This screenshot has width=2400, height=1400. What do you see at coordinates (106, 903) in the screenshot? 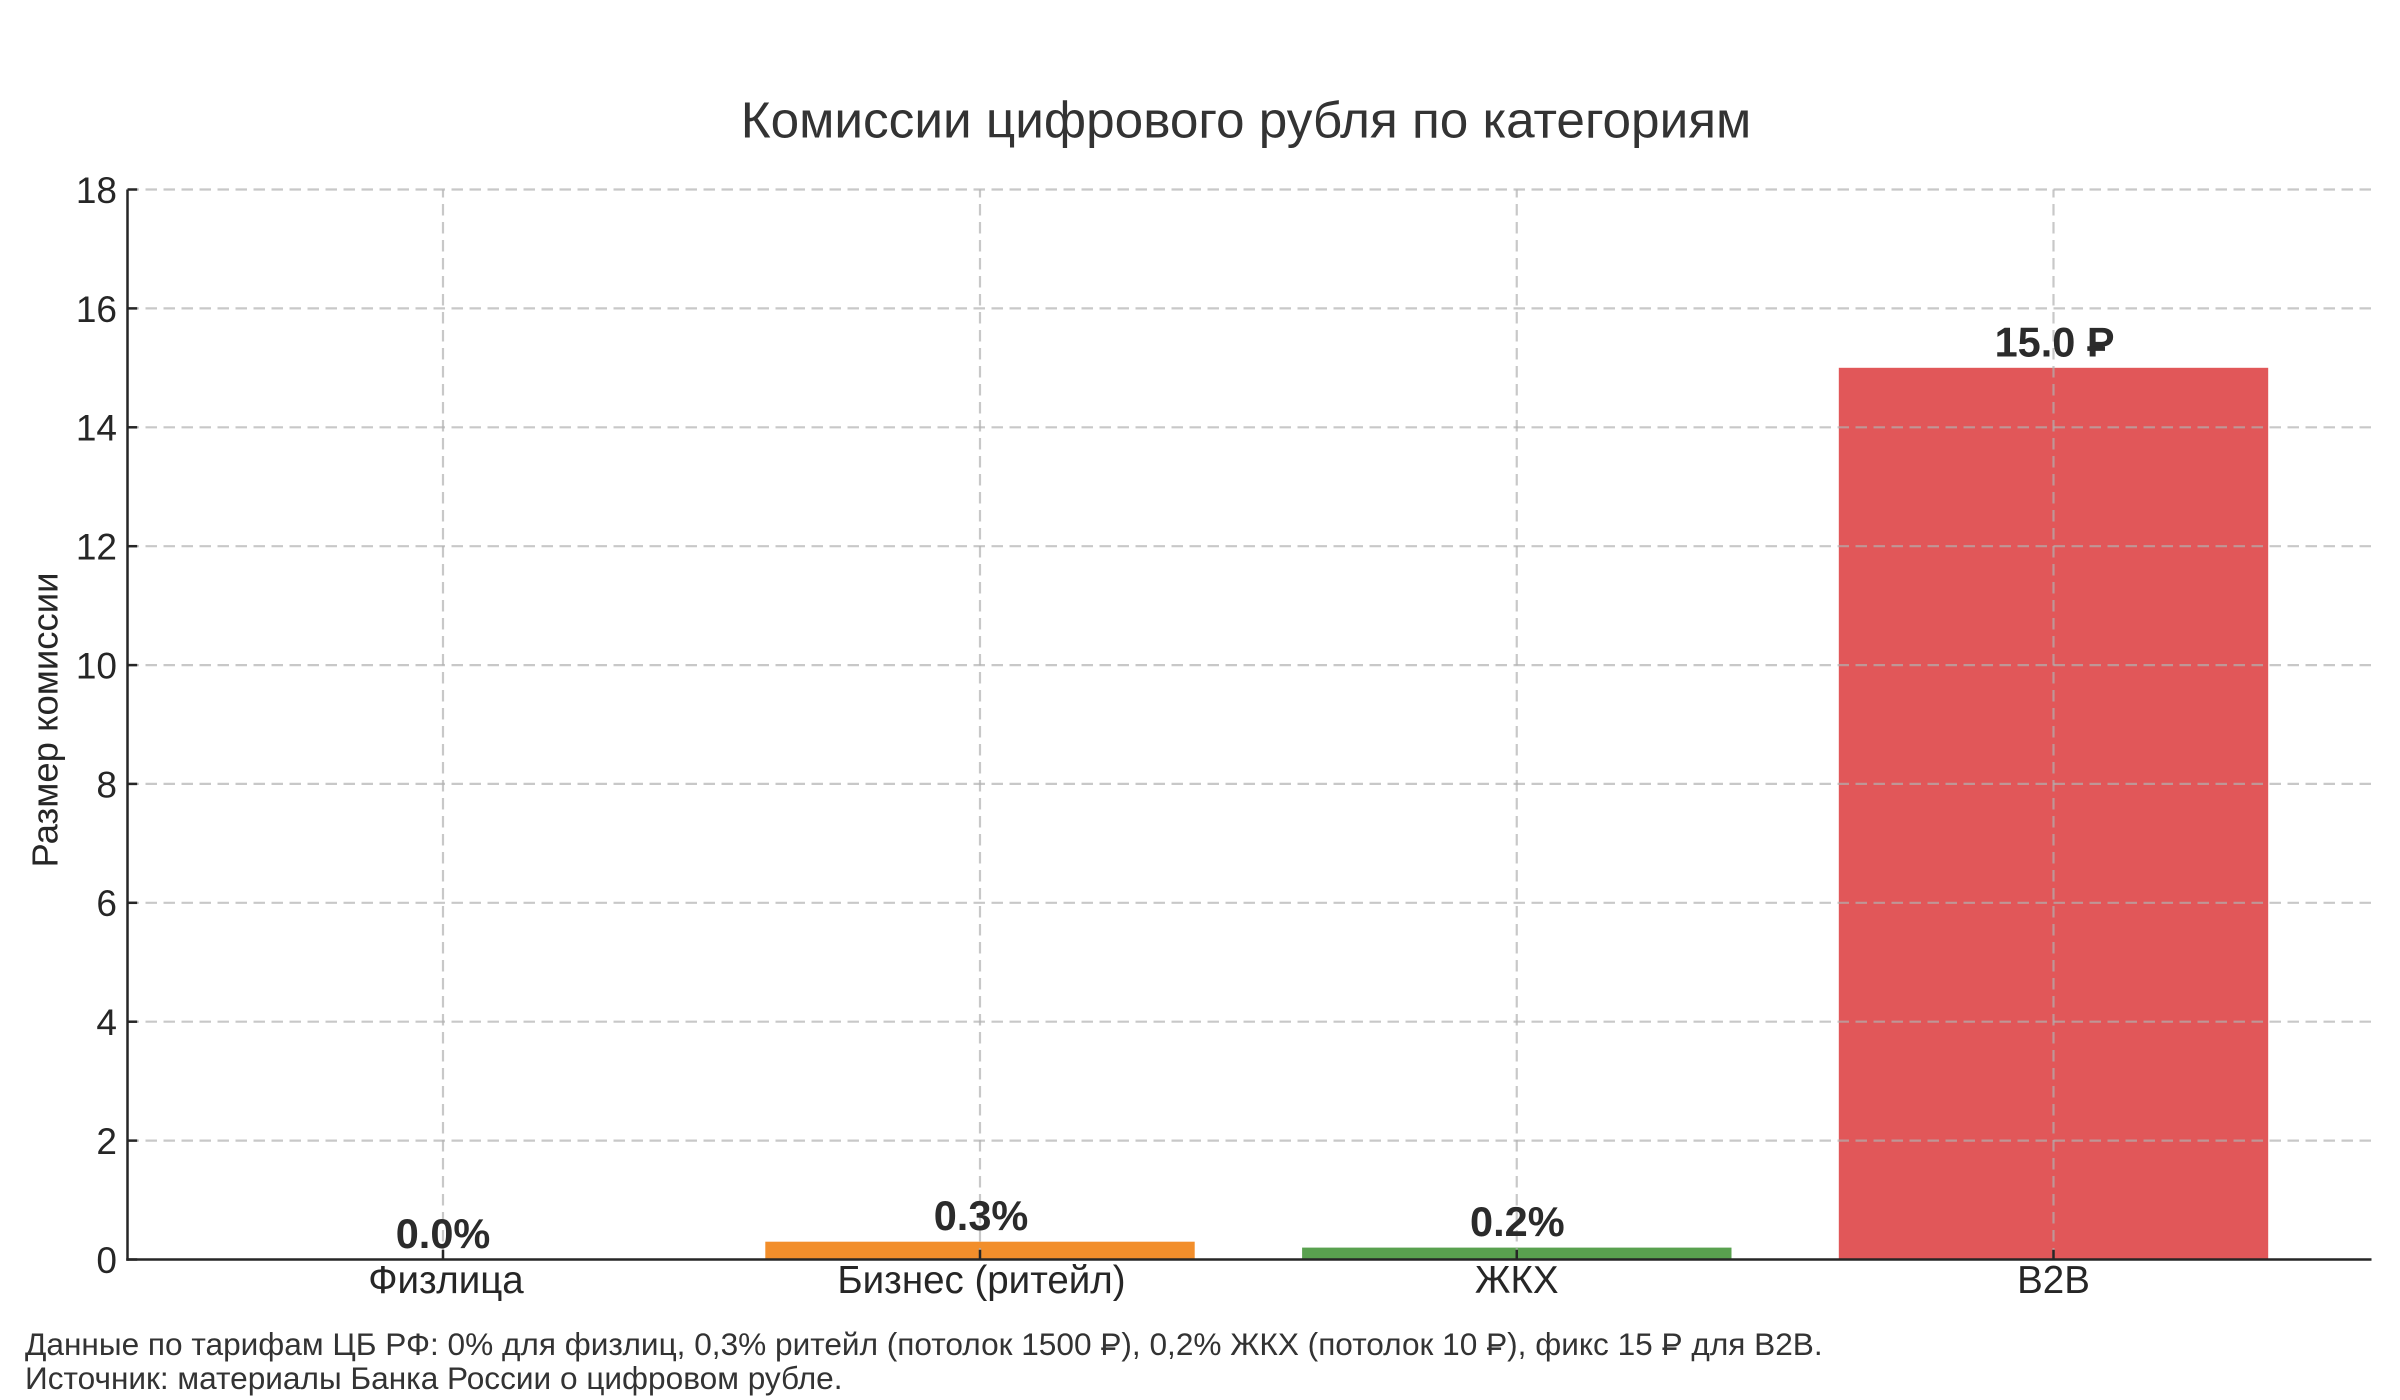
I see `svg-text: 6` at bounding box center [106, 903].